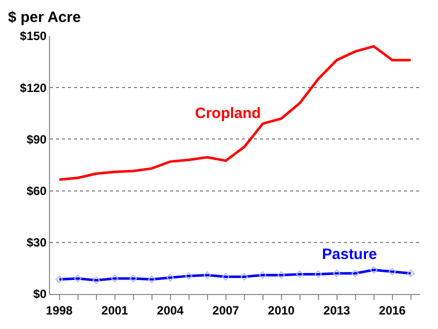  Describe the element at coordinates (114, 310) in the screenshot. I see `x-tick-label: 2001` at that location.